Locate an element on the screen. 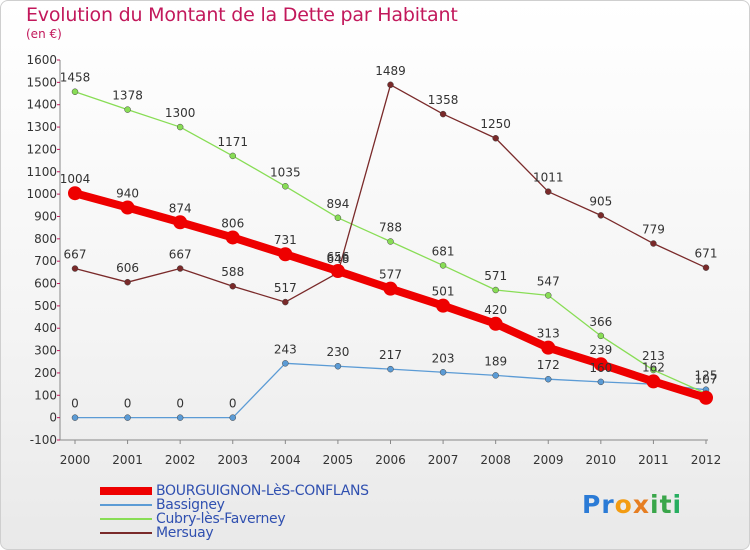 The image size is (750, 550). x-tick-label: 2011 is located at coordinates (653, 460).